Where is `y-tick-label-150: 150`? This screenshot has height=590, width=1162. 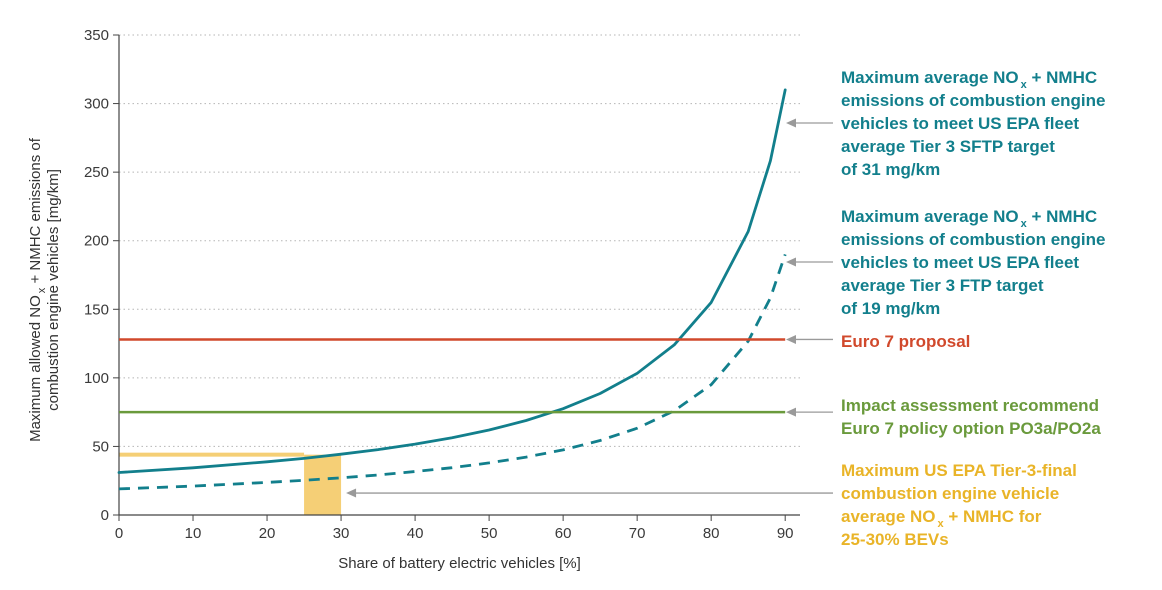
y-tick-label-150: 150 is located at coordinates (96, 309).